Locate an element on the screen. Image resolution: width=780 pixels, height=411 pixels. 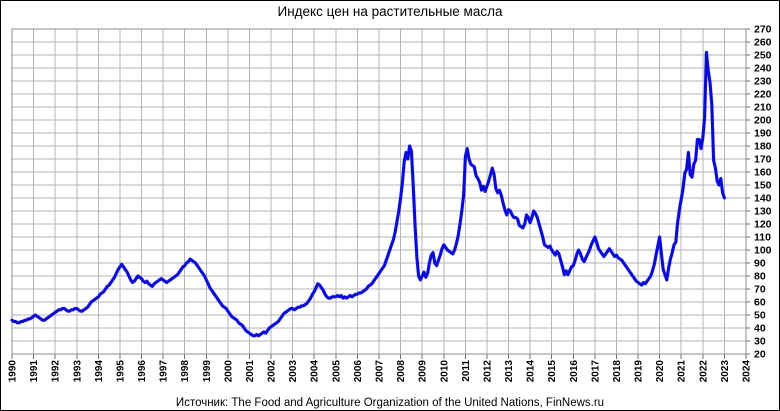
x-axis-label: 2023 is located at coordinates (725, 371).